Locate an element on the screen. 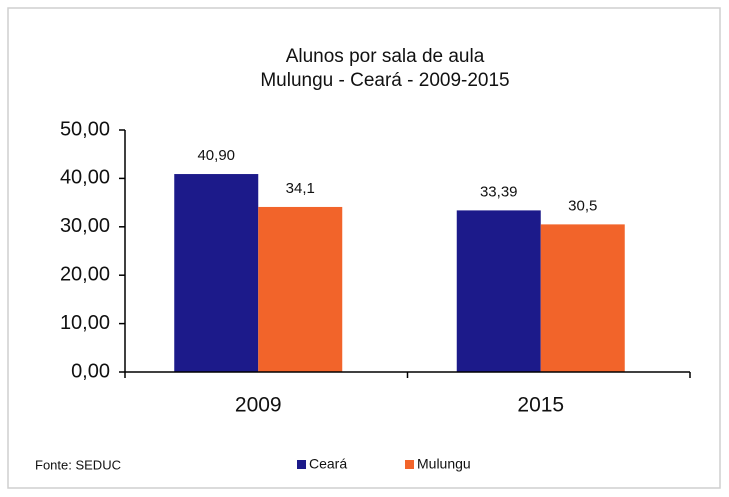  value-label: 33,39 is located at coordinates (499, 191).